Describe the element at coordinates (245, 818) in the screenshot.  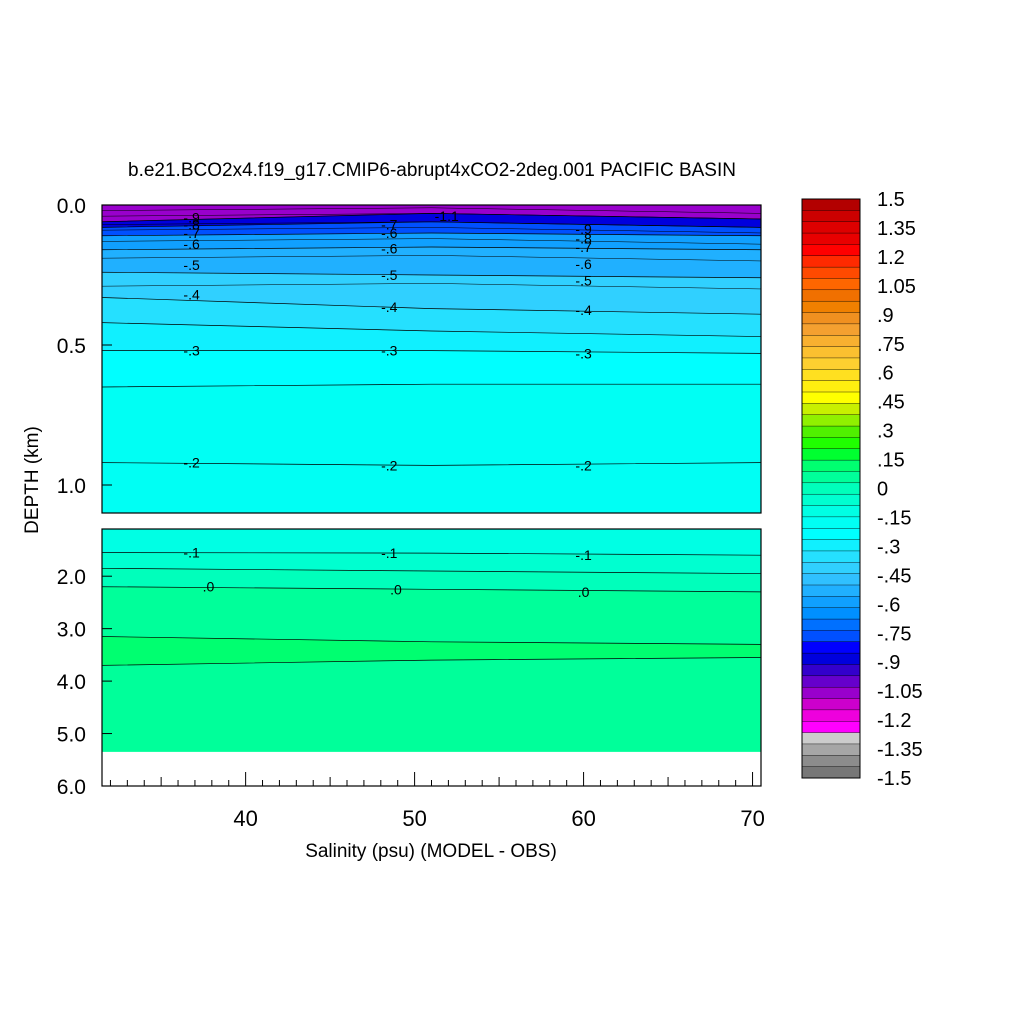
I see `x-tick-label-0: 40` at that location.